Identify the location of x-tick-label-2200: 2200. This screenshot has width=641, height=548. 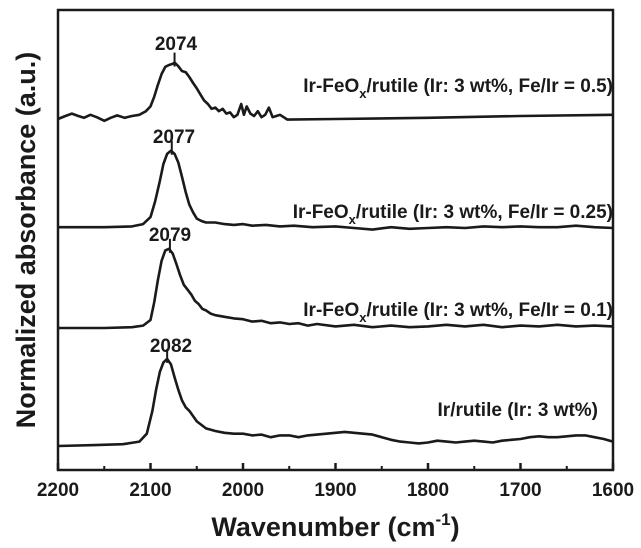
(58, 490).